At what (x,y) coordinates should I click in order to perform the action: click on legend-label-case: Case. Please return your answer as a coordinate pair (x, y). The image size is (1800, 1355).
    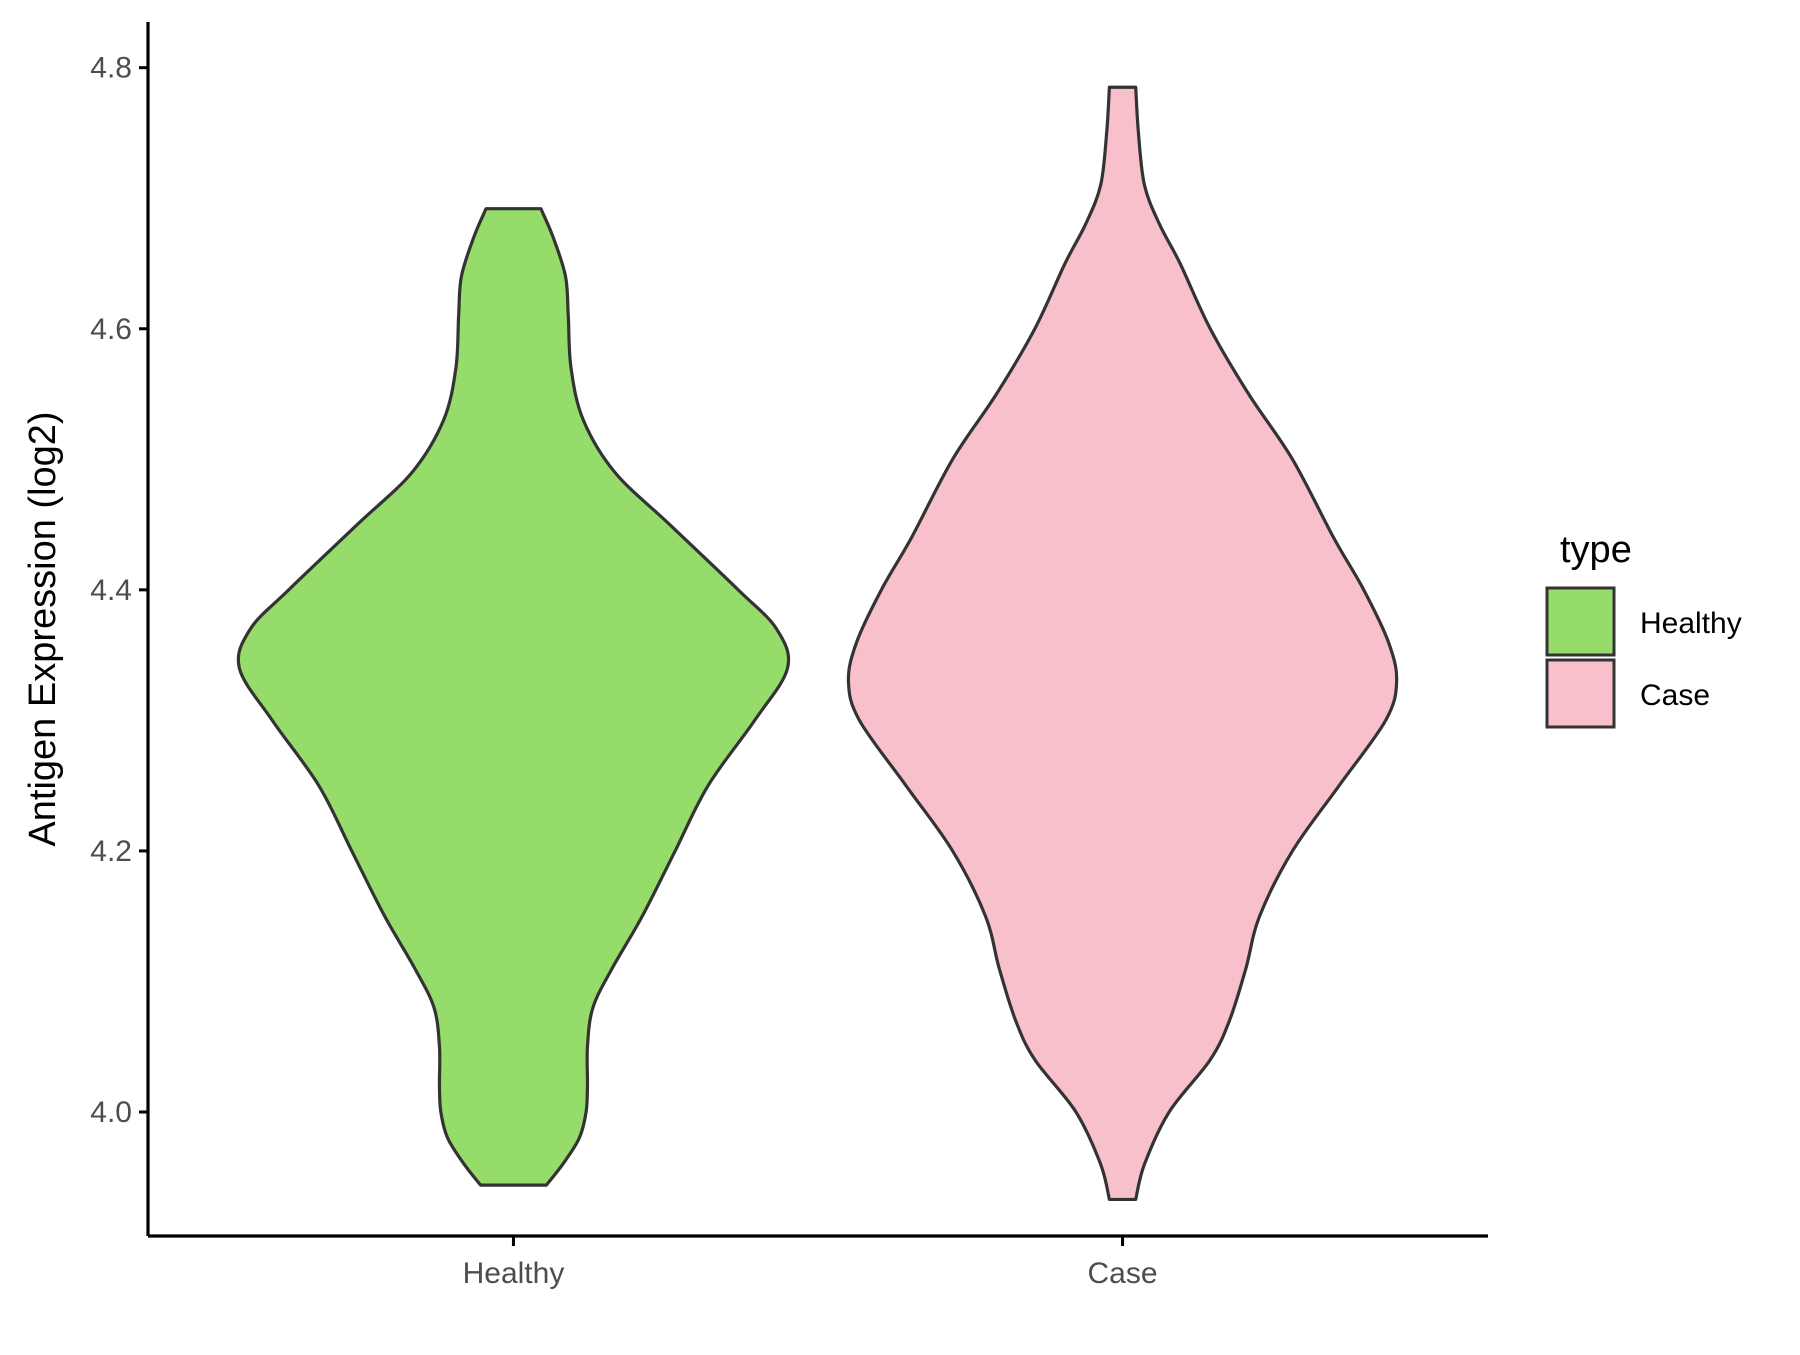
    Looking at the image, I should click on (1675, 695).